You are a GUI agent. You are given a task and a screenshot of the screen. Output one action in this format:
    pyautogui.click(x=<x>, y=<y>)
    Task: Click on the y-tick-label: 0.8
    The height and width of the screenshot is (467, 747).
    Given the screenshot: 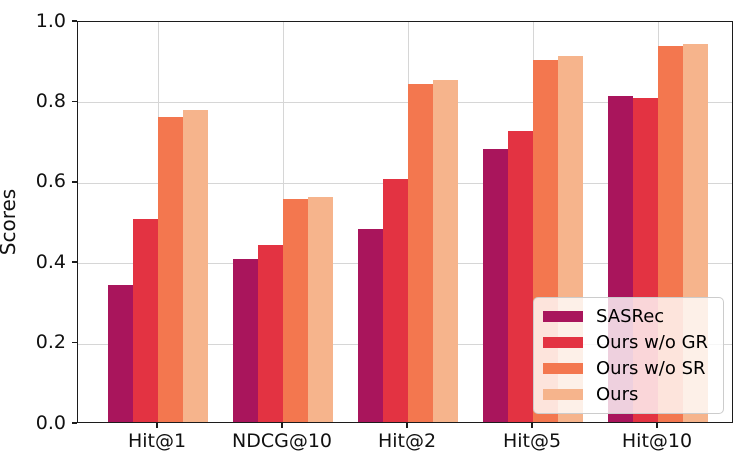 What is the action you would take?
    pyautogui.click(x=50, y=100)
    